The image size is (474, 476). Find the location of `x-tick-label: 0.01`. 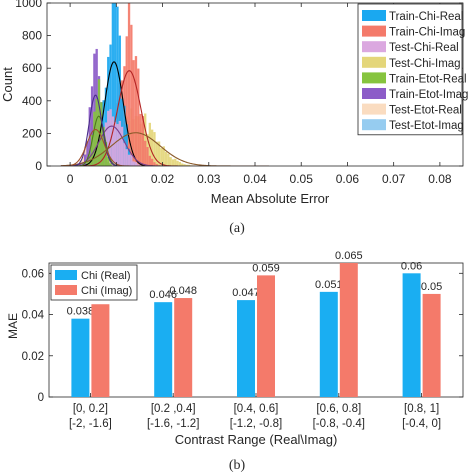

x-tick-label: 0.01 is located at coordinates (117, 179).